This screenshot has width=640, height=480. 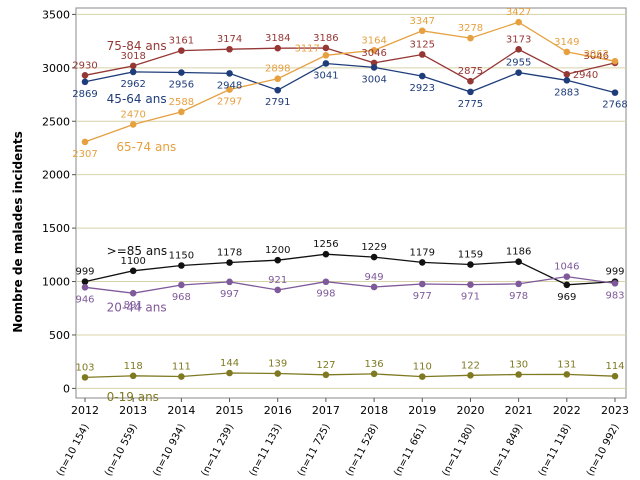 I want to click on data-label: 3278, so click(x=470, y=28).